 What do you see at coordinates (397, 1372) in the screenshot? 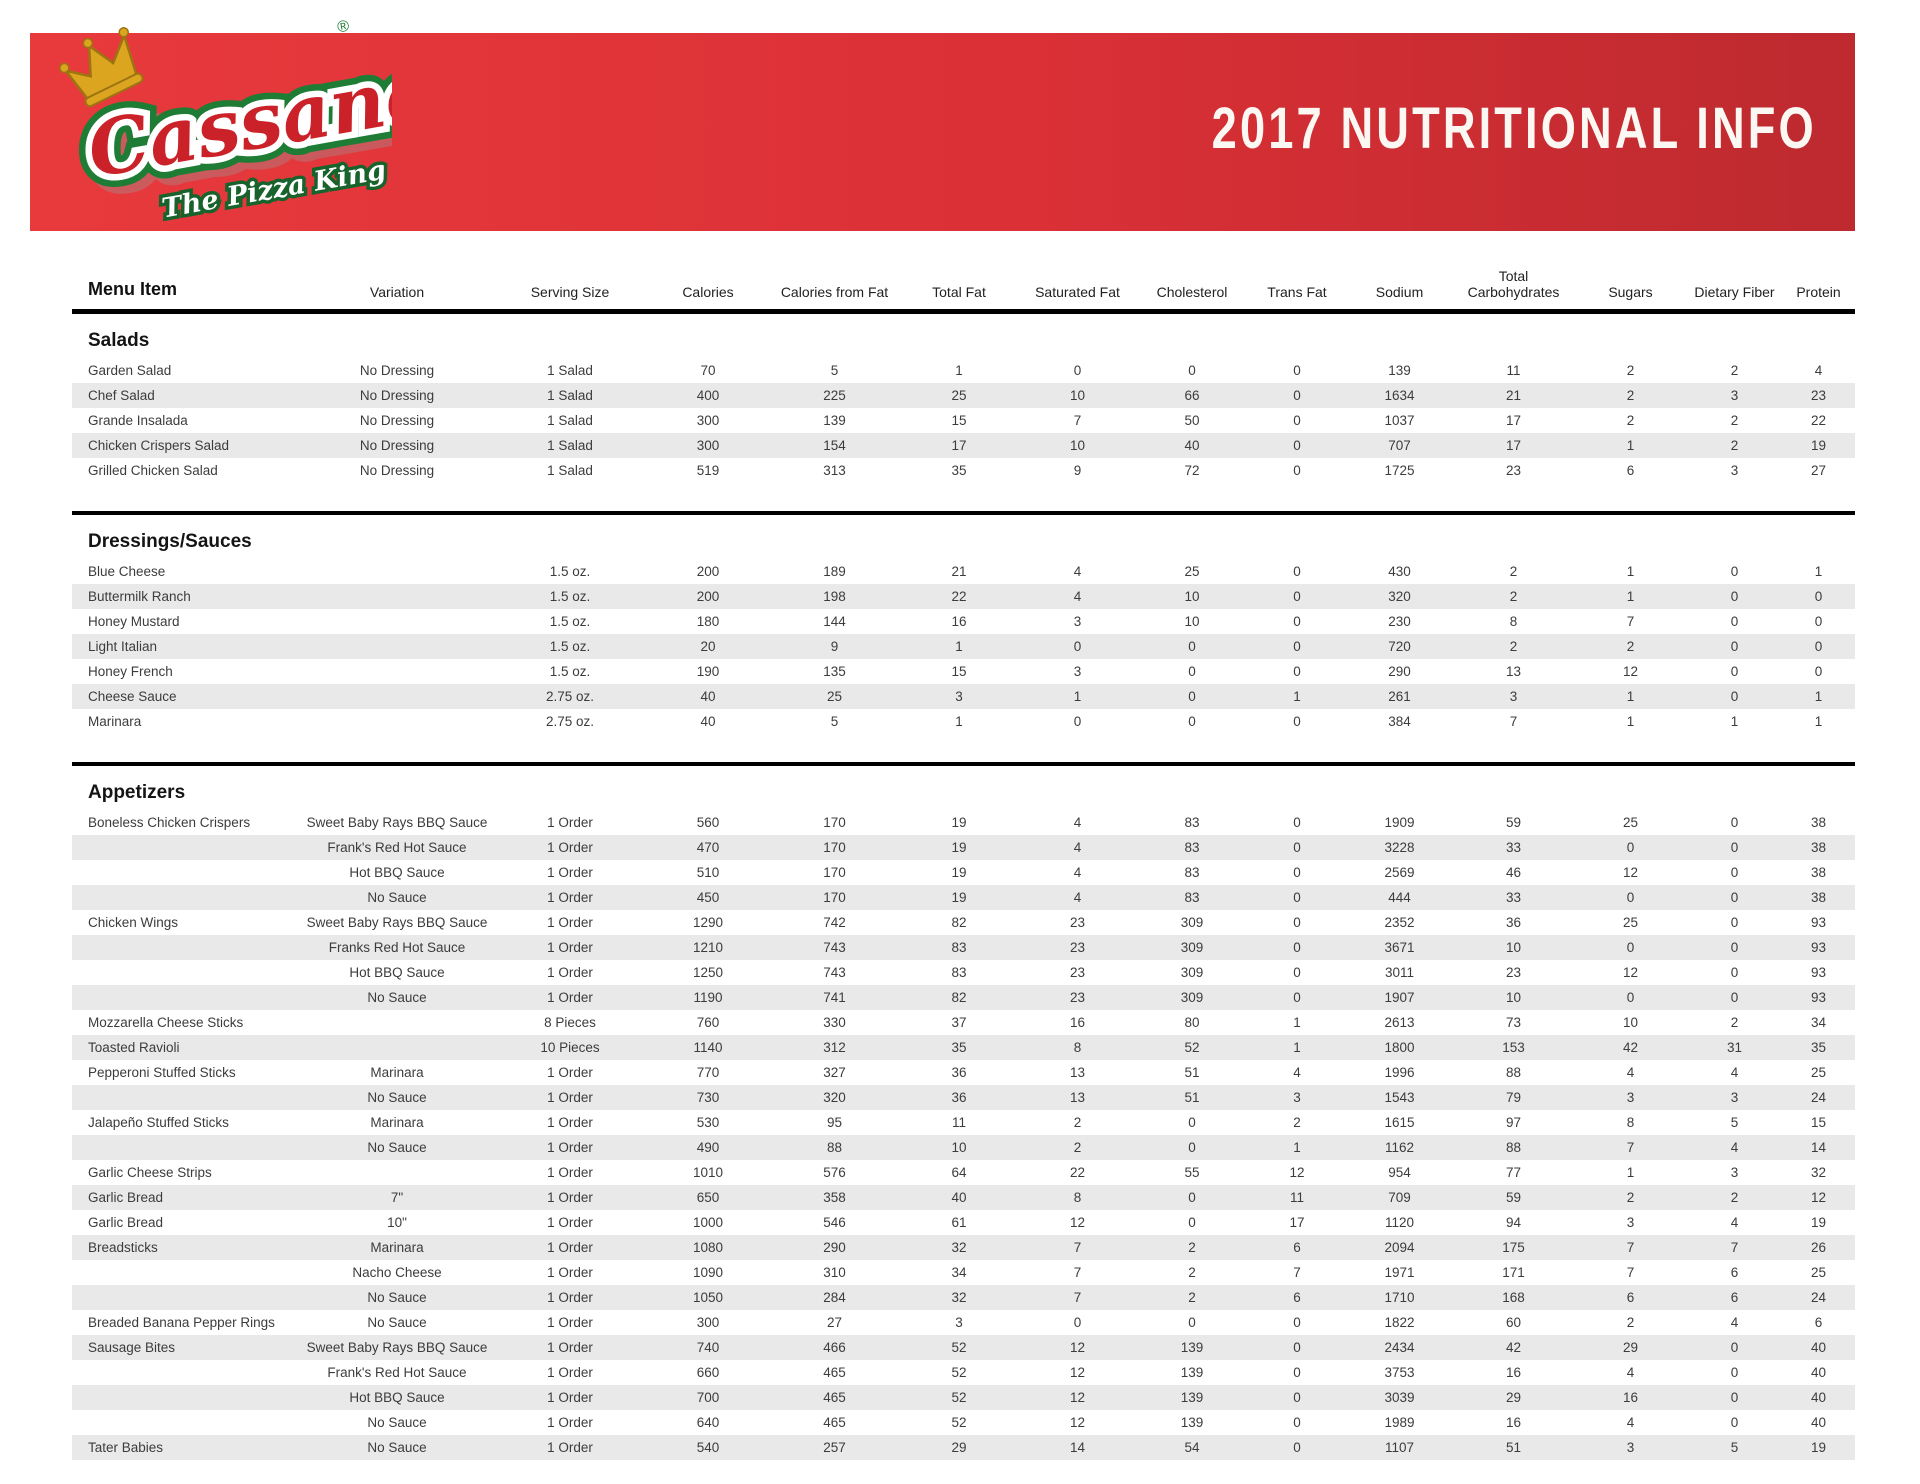
I see `variation-cell: Frank's Red Hot Sauce` at bounding box center [397, 1372].